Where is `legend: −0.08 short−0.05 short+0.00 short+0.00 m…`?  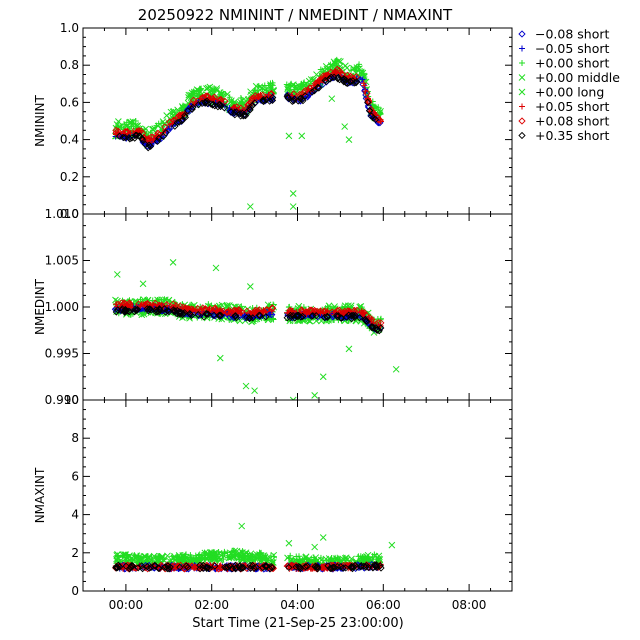
legend: −0.08 short−0.05 short+0.00 short+0.00 m… is located at coordinates (569, 85).